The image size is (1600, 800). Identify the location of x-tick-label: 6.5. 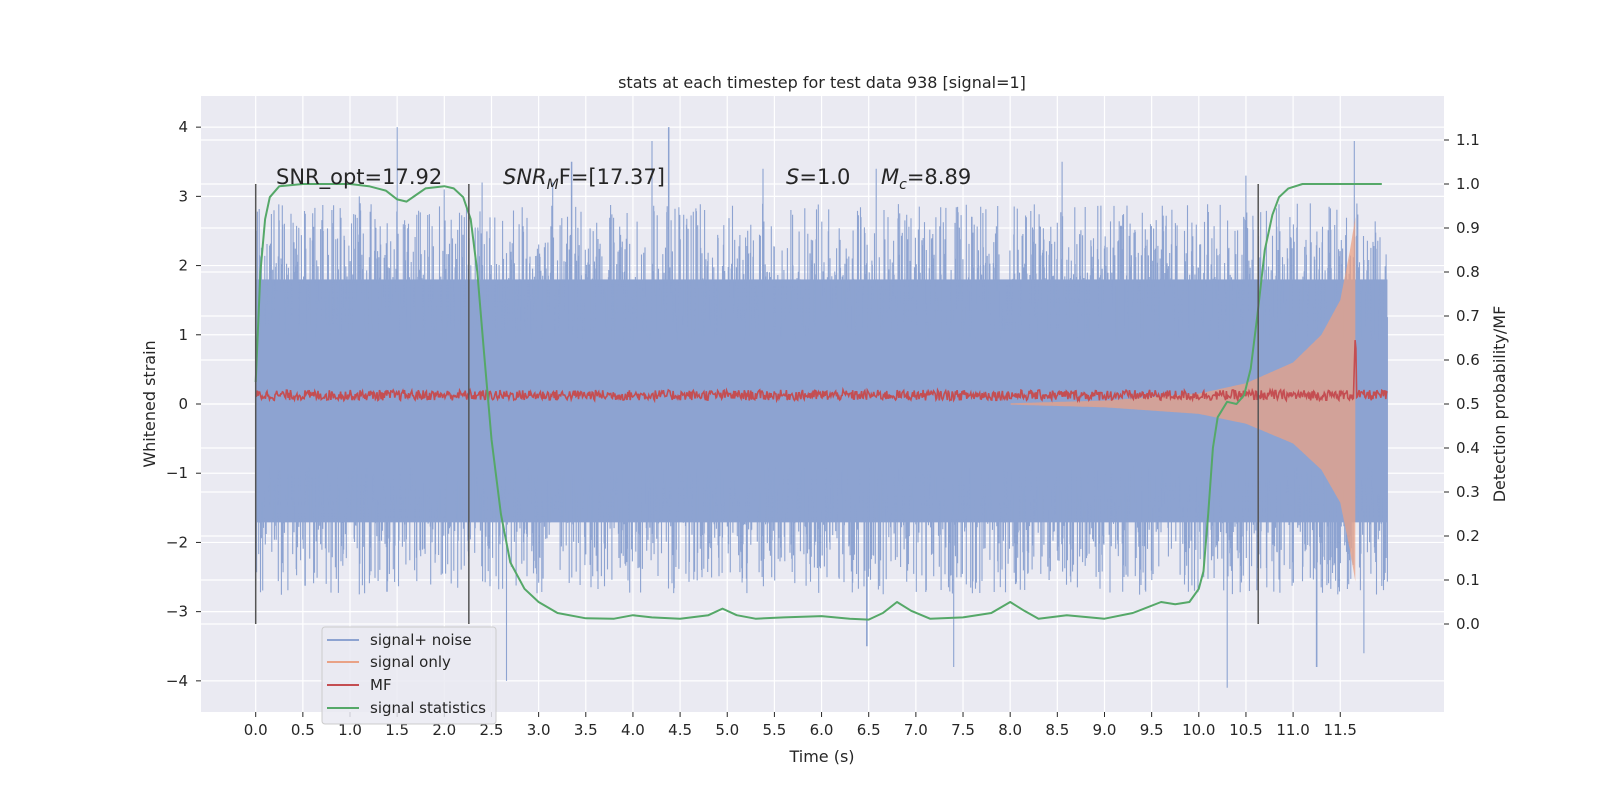
(869, 730).